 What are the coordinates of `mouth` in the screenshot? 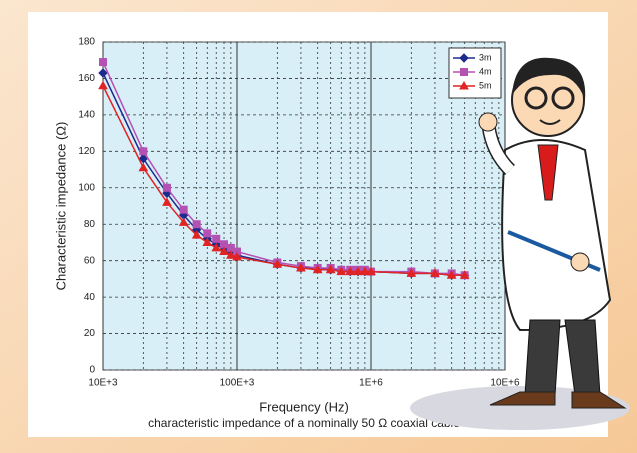 It's located at (550, 122).